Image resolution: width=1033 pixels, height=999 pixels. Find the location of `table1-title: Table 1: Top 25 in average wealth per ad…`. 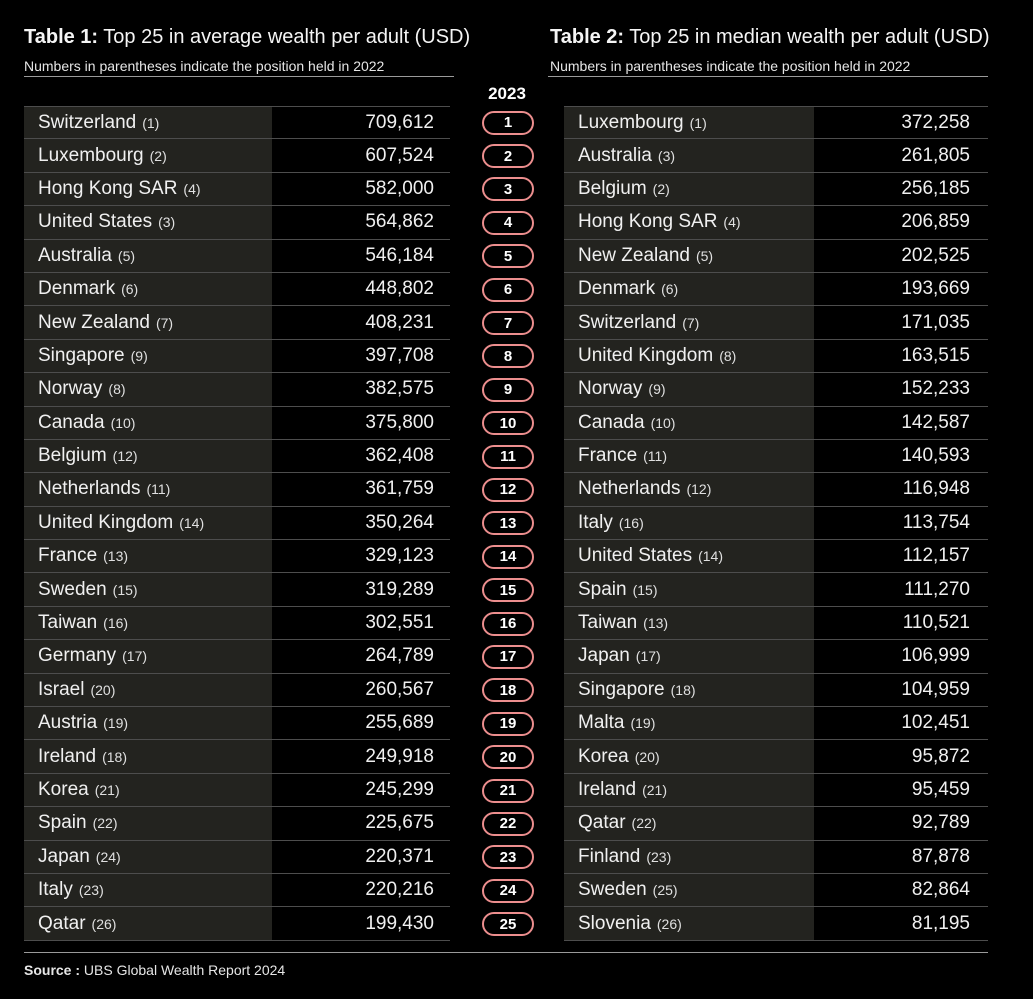

table1-title: Table 1: Top 25 in average wealth per ad… is located at coordinates (247, 37).